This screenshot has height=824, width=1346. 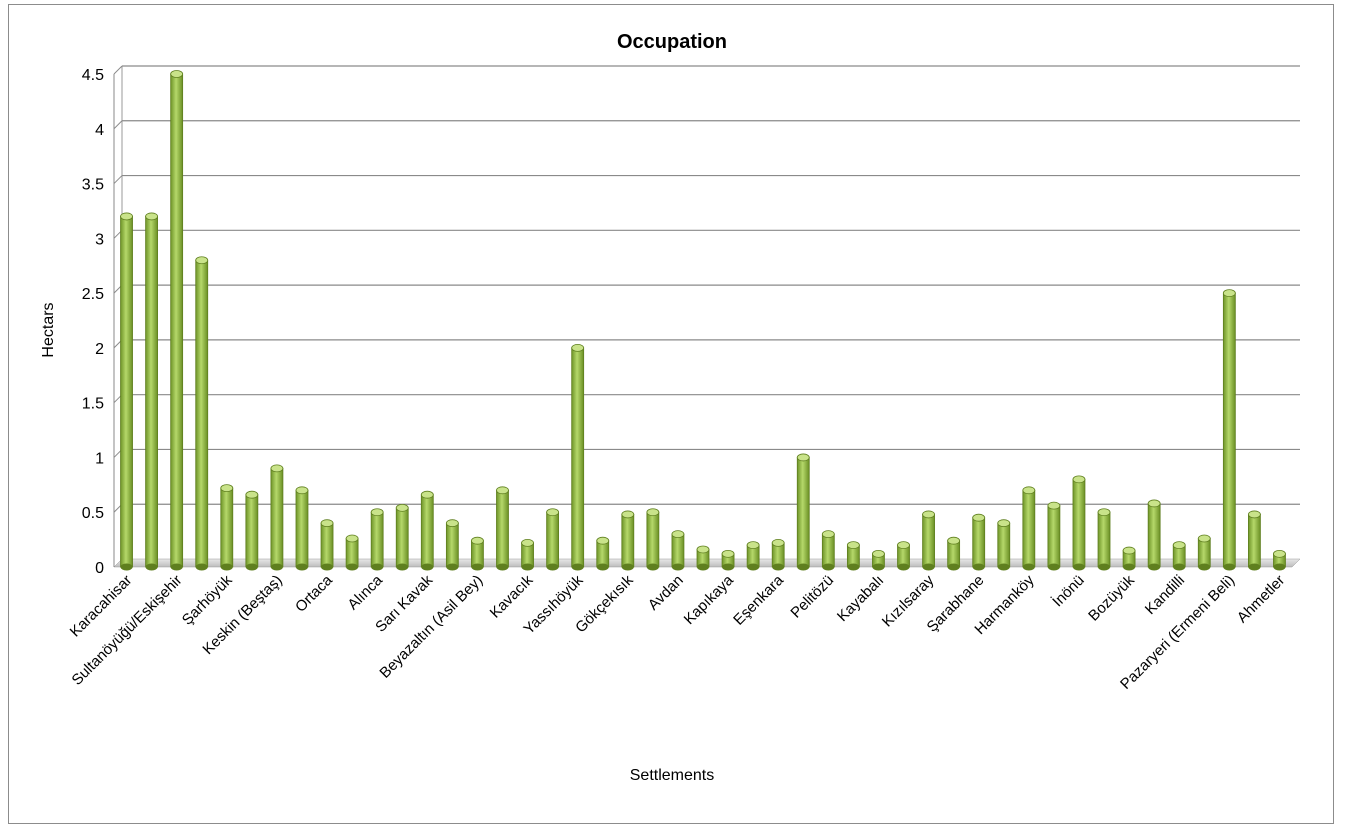 I want to click on chart-title: Occupation, so click(x=672, y=42).